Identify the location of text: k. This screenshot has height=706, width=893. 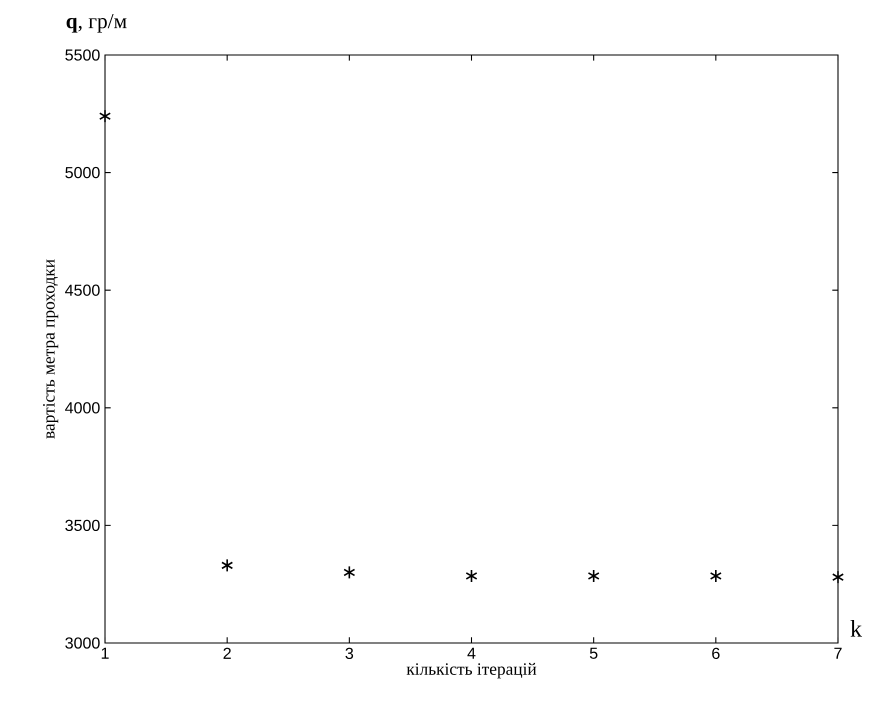
(856, 628).